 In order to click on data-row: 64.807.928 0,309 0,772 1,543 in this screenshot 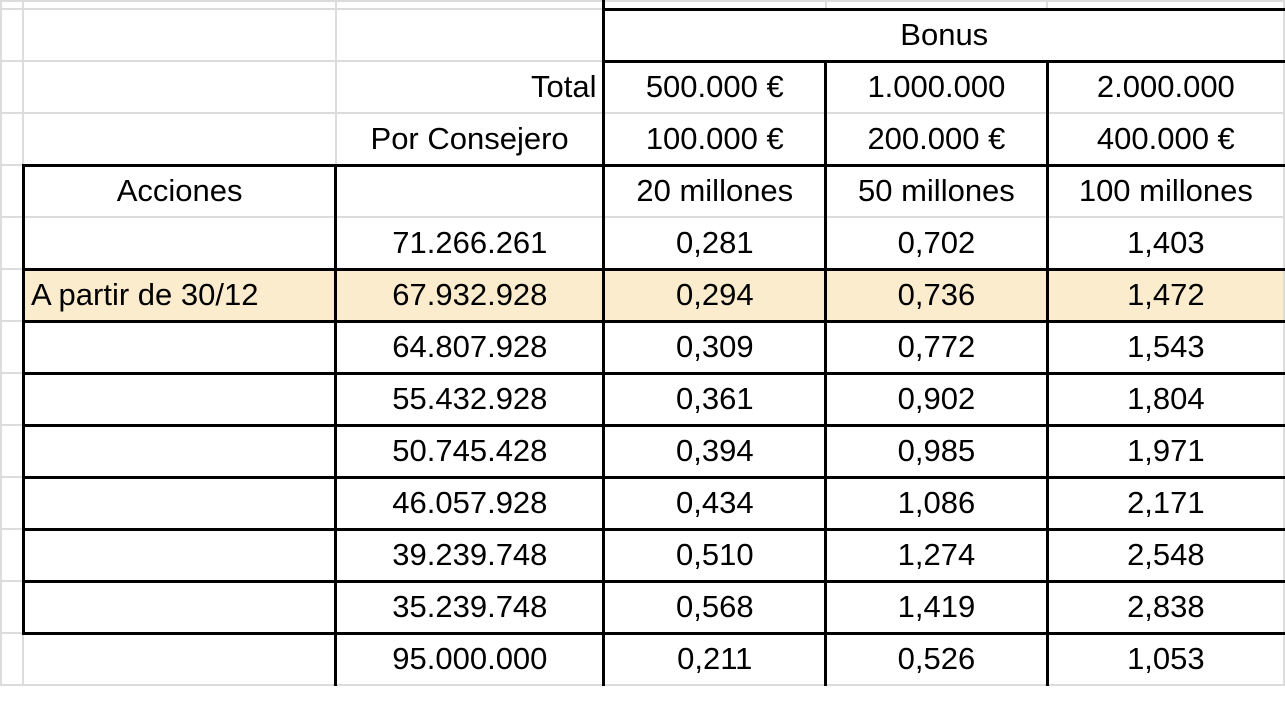, I will do `click(642, 347)`.